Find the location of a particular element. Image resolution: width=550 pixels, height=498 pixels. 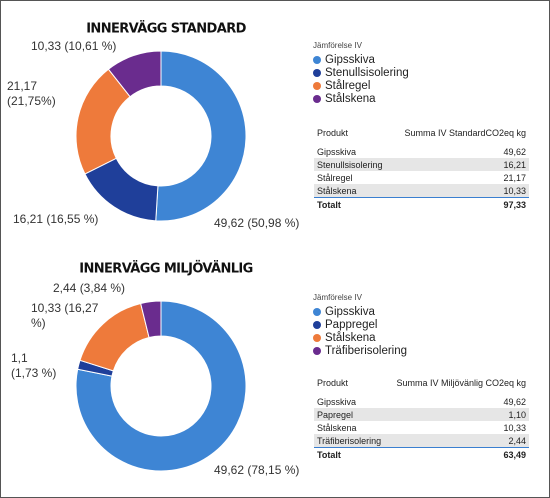

table-cell: 2,44 is located at coordinates (458, 441).